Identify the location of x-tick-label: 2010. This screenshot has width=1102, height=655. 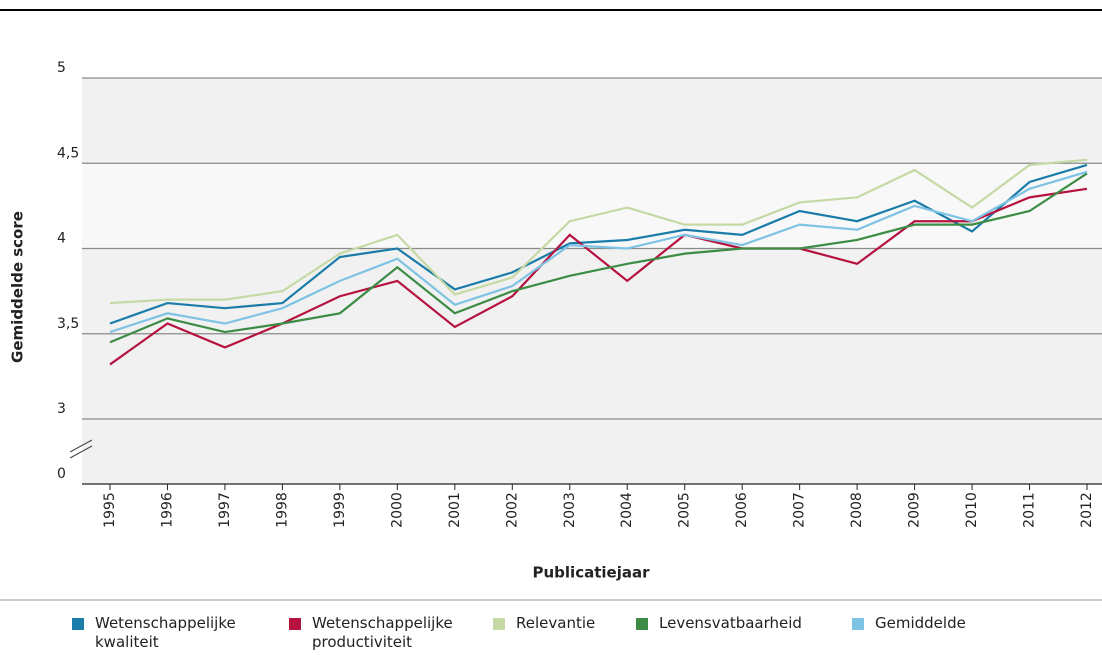
(972, 510).